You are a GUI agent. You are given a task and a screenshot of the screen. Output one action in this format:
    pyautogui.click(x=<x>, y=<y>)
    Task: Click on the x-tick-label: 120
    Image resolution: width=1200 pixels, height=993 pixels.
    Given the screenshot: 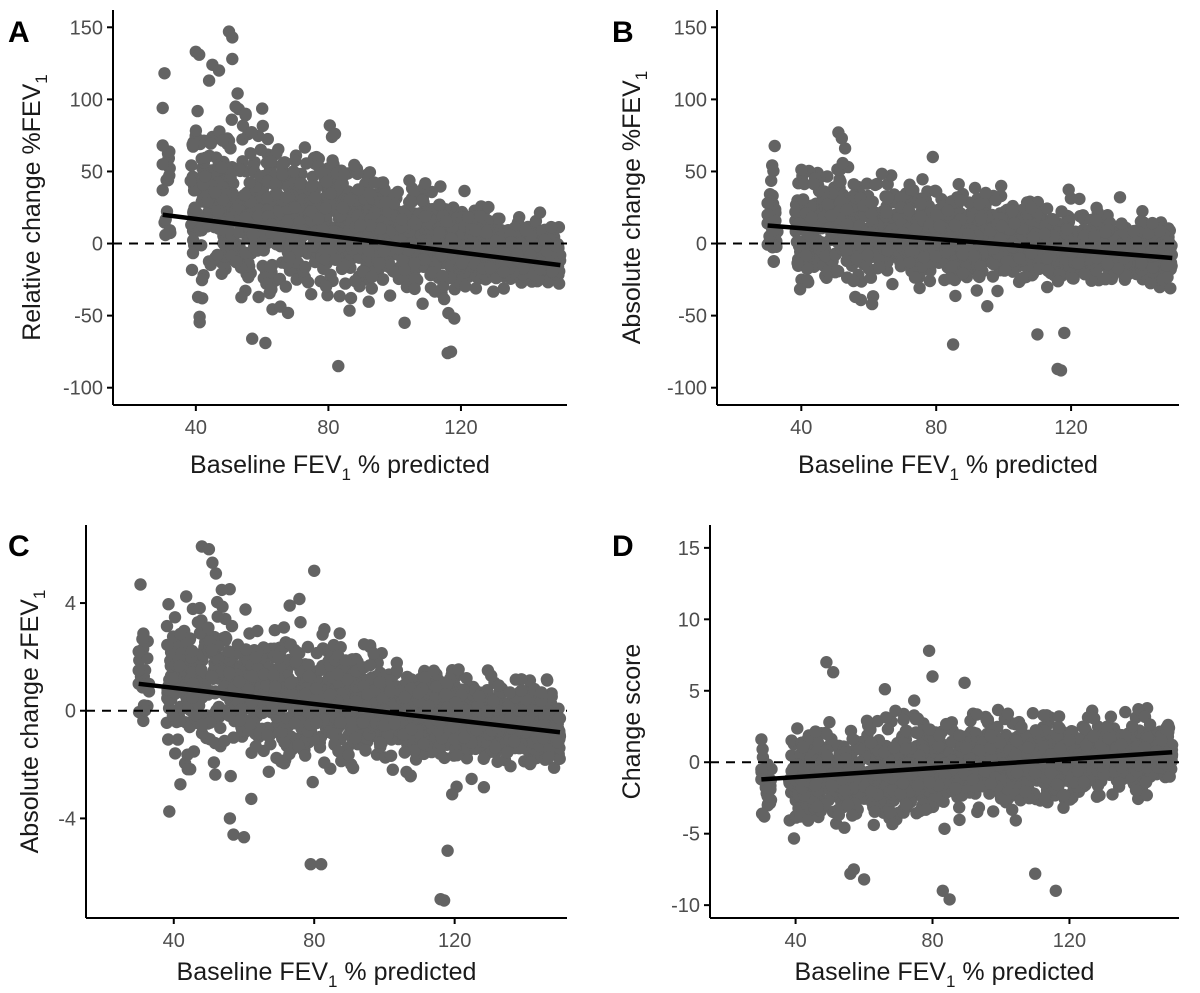 What is the action you would take?
    pyautogui.click(x=1070, y=428)
    